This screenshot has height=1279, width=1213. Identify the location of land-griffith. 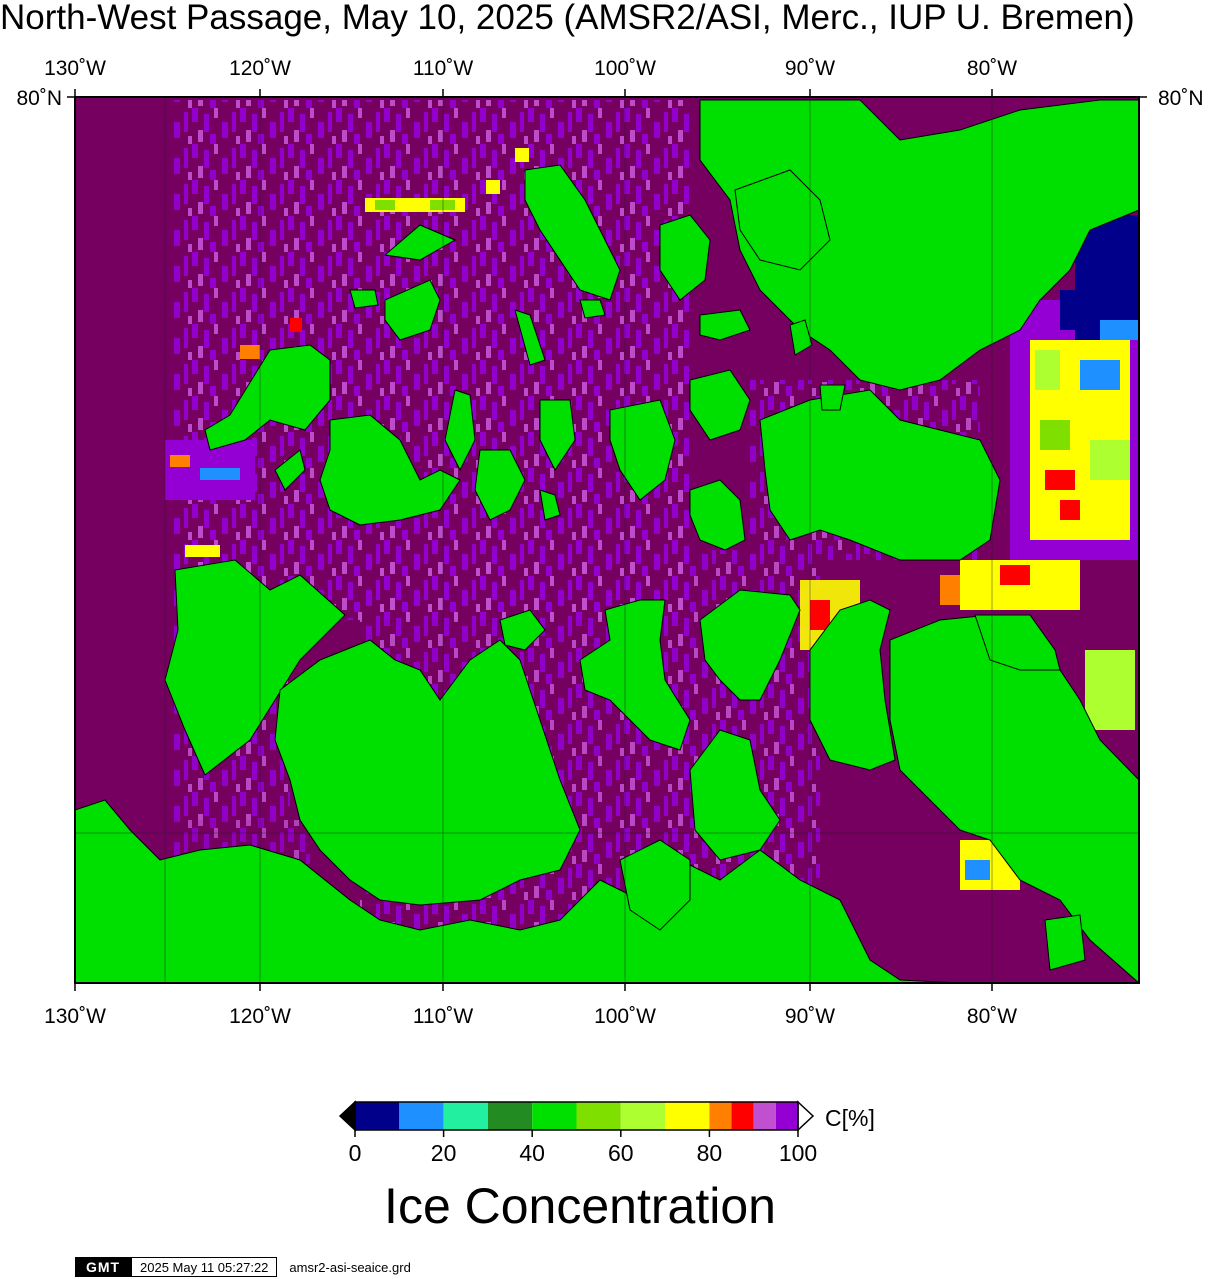
(550, 505).